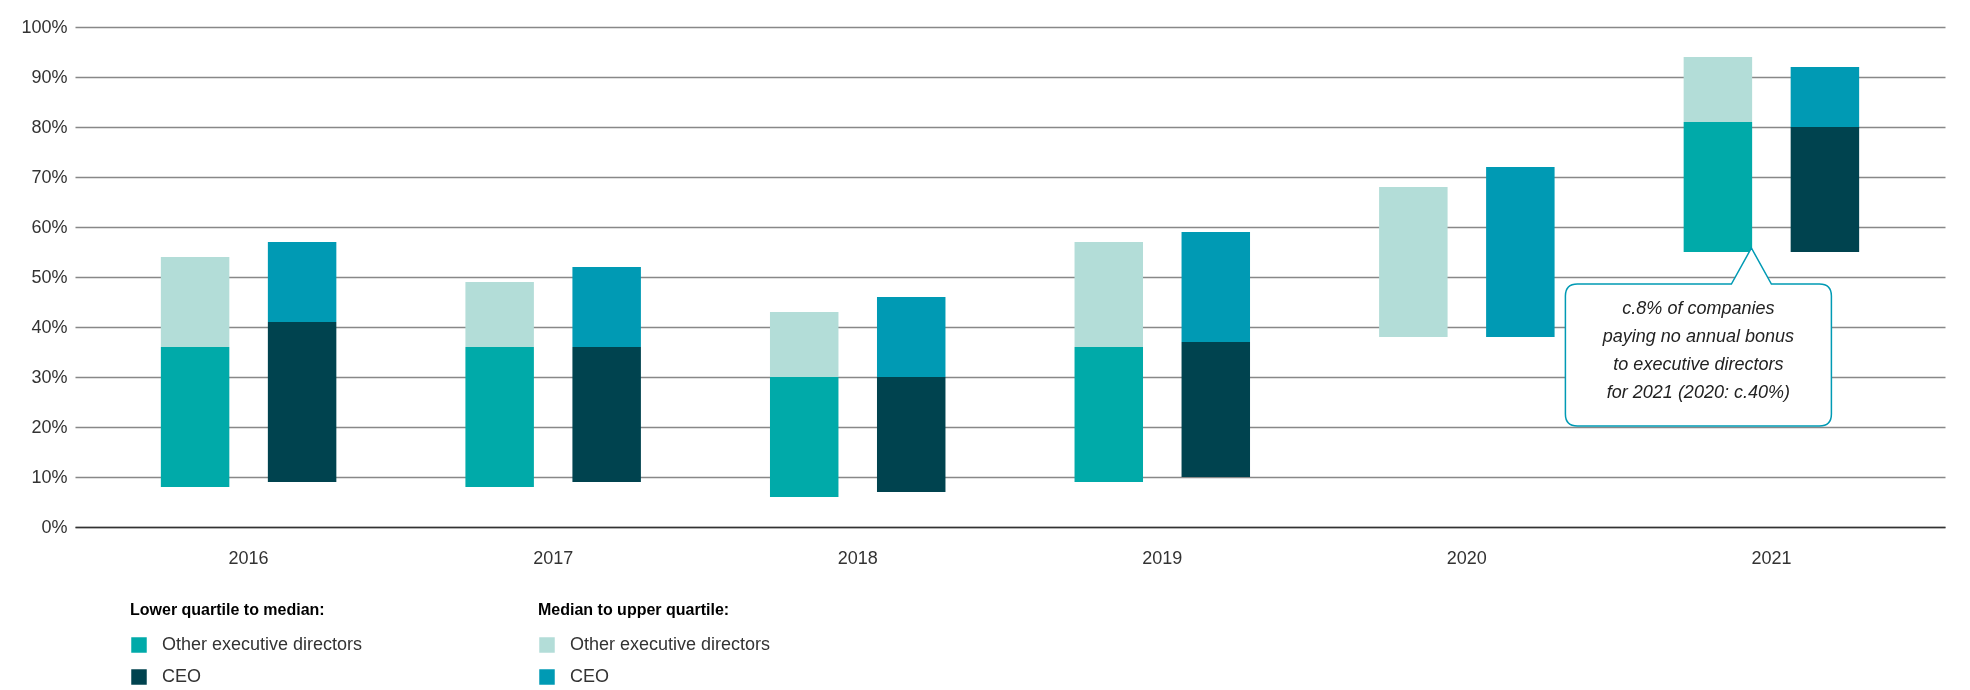  Describe the element at coordinates (227, 609) in the screenshot. I see `text: Lower quartile to median:` at that location.